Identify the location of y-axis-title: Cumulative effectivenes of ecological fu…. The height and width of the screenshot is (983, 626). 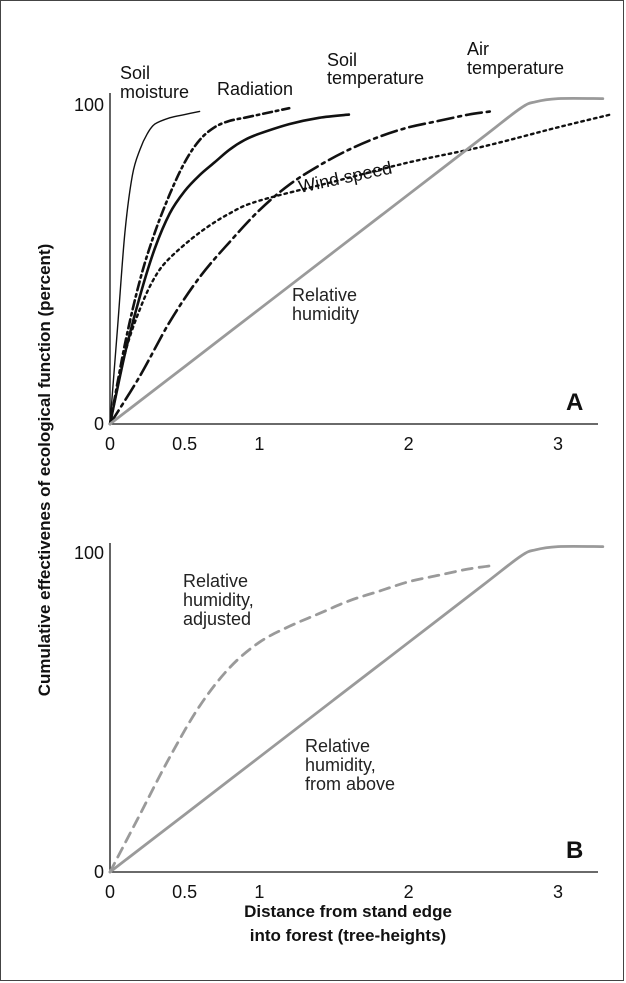
(44, 470).